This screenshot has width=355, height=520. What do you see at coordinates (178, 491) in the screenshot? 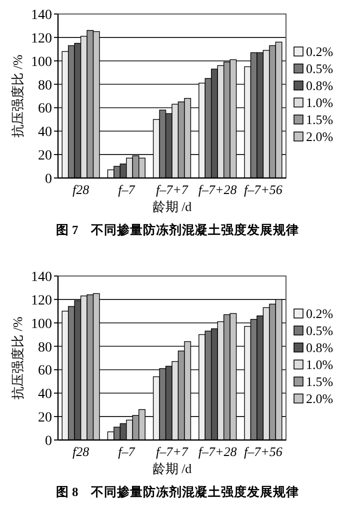
I see `text: 图 8 不同掺量防冻剂混凝土强度发展规律` at bounding box center [178, 491].